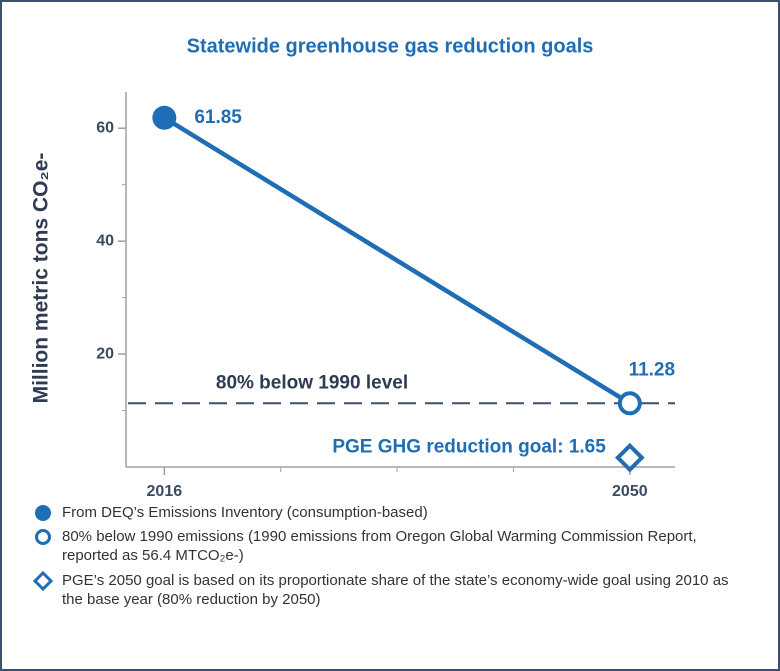  What do you see at coordinates (390, 46) in the screenshot?
I see `chart-title: Statewide greenhouse gas reduction goals` at bounding box center [390, 46].